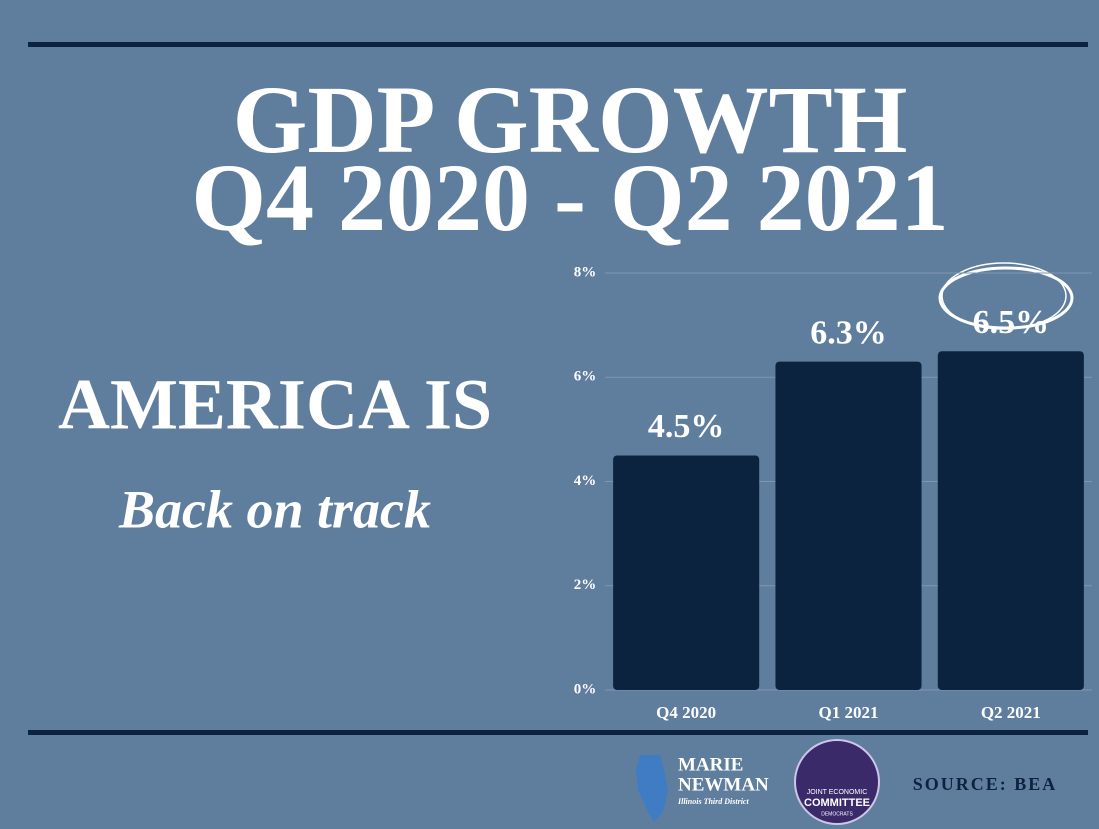 Image resolution: width=1099 pixels, height=829 pixels. I want to click on y-tick-label: 4%, so click(585, 481).